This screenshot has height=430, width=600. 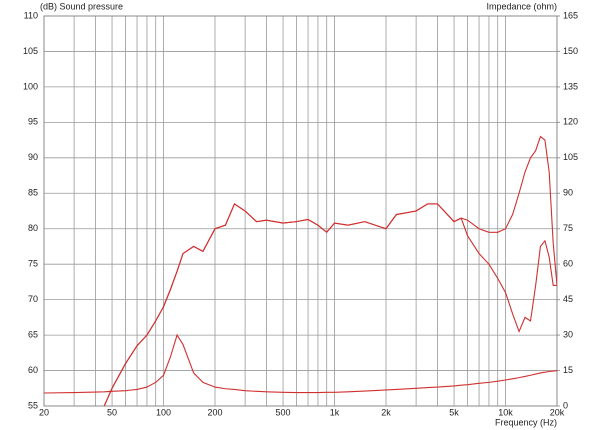 I want to click on x-tick-label: 10k, so click(x=505, y=412).